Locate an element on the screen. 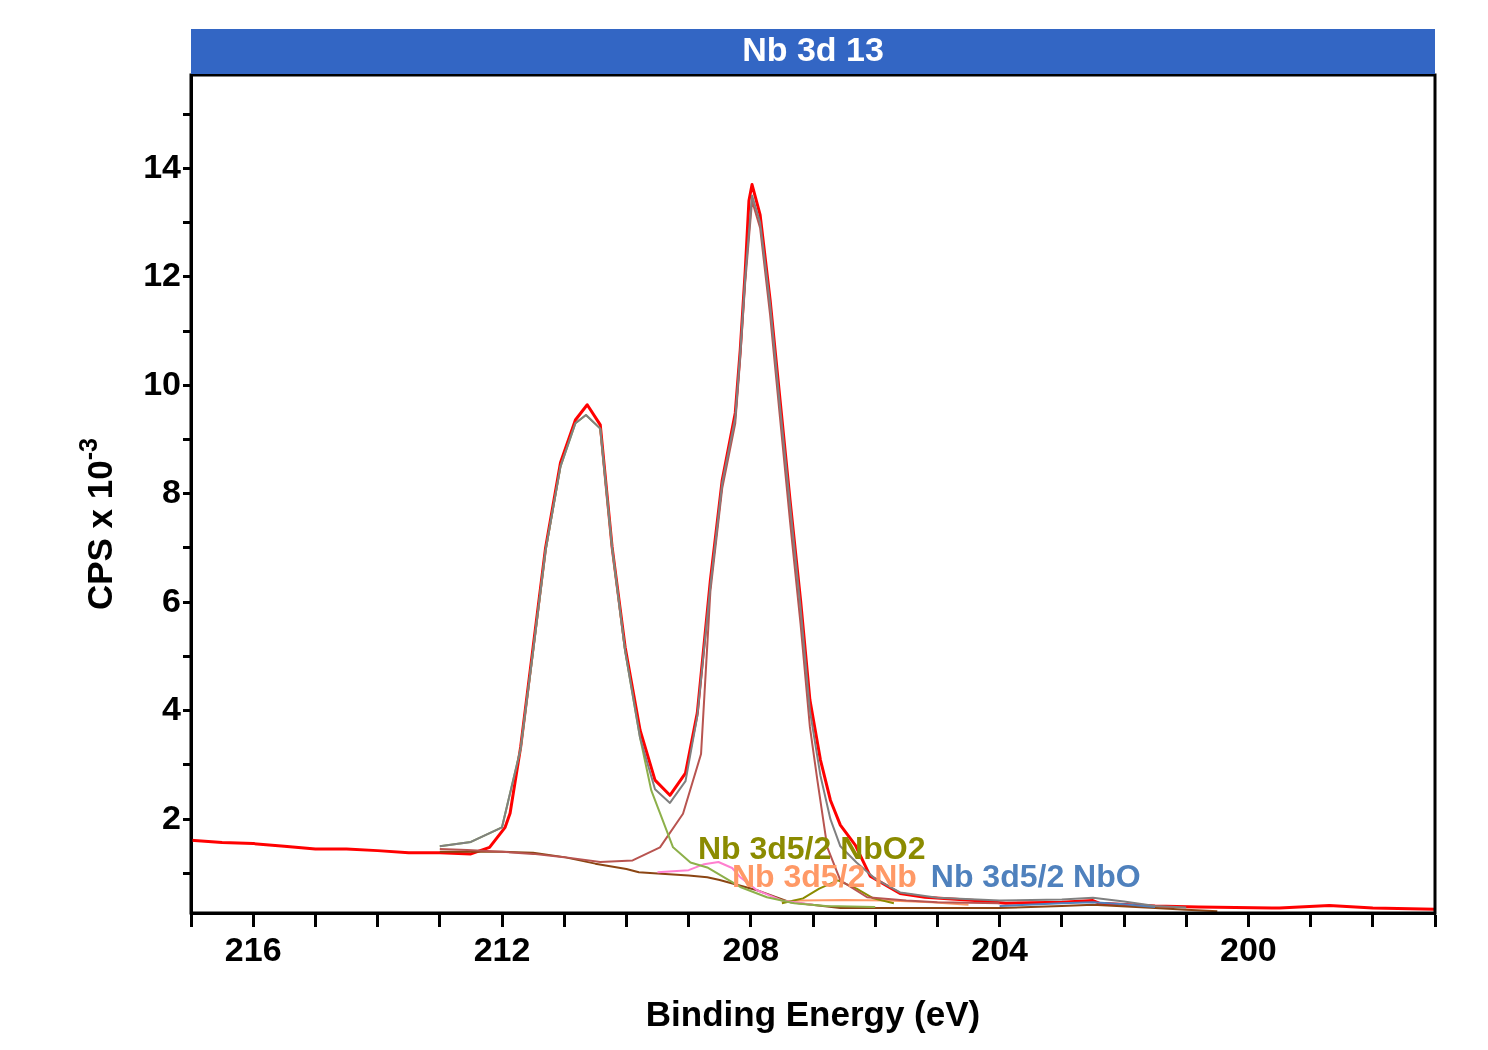  y-tick-label: 8 is located at coordinates (171, 491).